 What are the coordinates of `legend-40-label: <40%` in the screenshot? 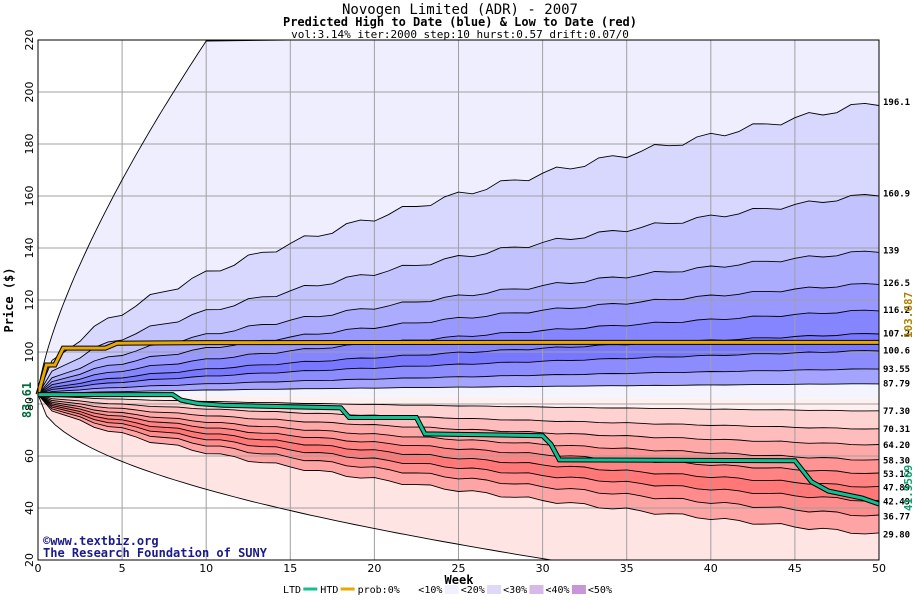 It's located at (558, 590).